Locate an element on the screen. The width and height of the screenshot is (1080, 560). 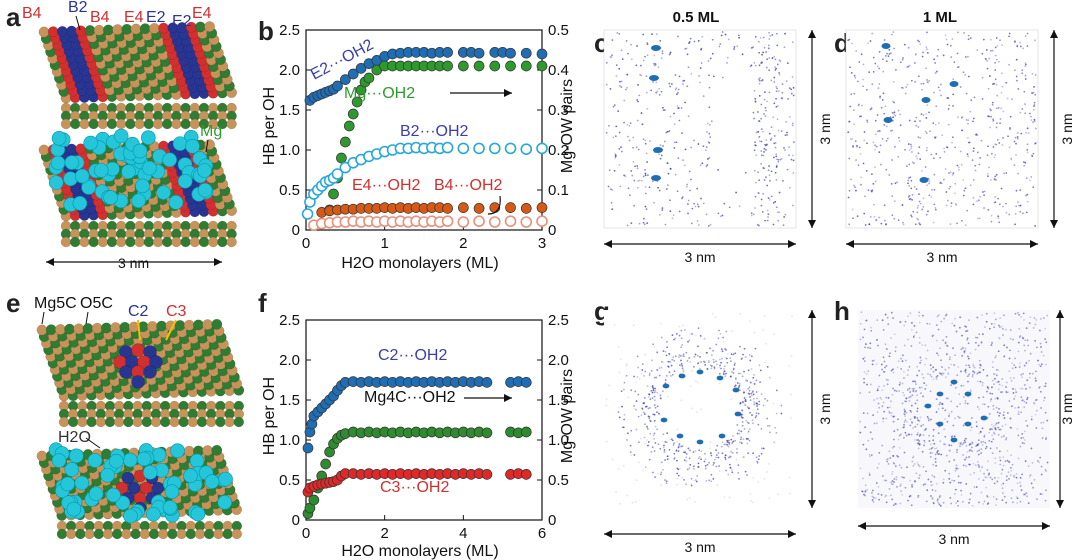
chart-f-y2tick-label: 2.5 is located at coordinates (558, 320).